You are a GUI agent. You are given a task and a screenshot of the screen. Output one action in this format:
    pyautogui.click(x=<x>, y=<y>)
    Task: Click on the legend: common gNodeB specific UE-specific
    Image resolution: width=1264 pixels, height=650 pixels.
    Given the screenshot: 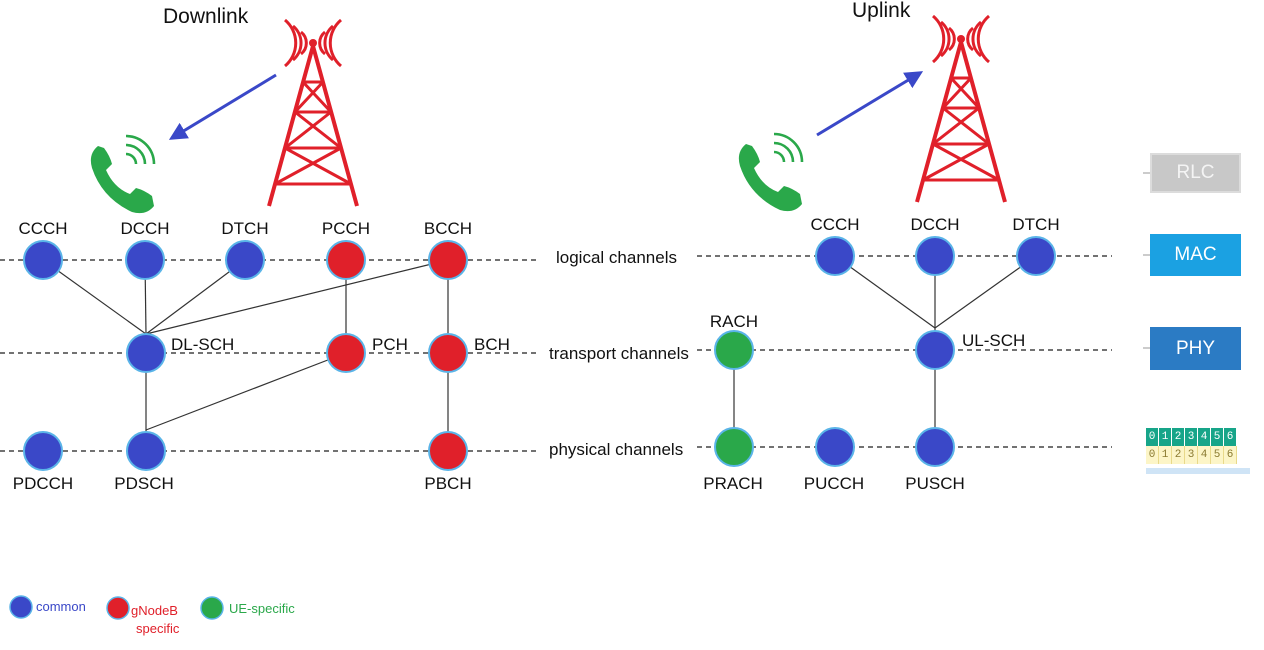 What is the action you would take?
    pyautogui.click(x=152, y=615)
    